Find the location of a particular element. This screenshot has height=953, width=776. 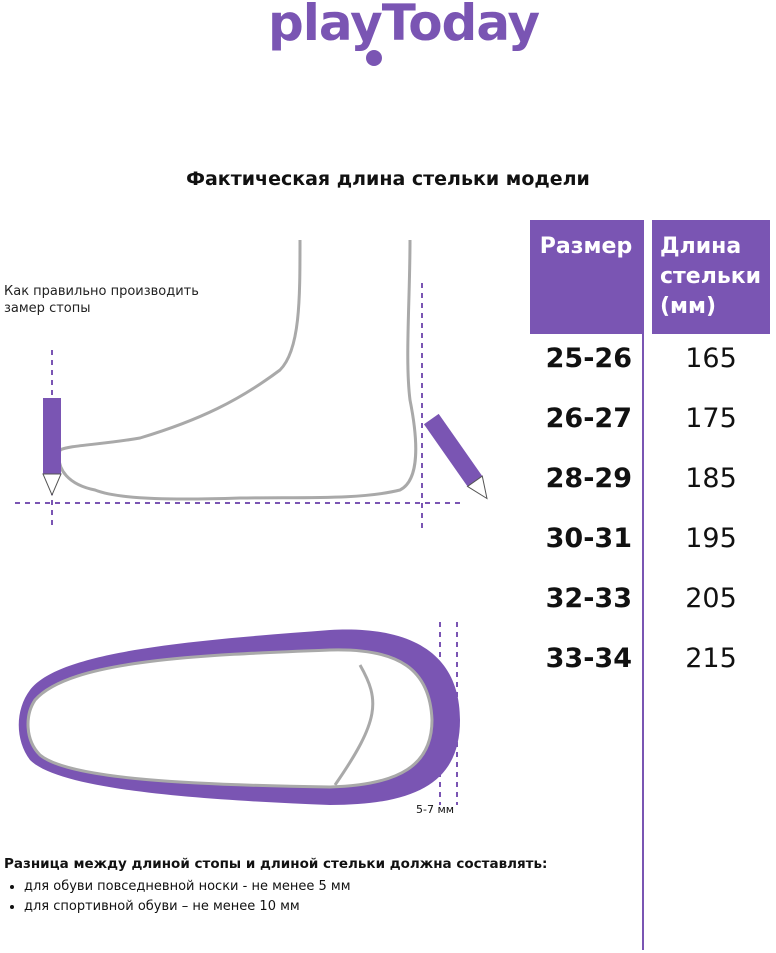

length-cell: 165 is located at coordinates (711, 358).